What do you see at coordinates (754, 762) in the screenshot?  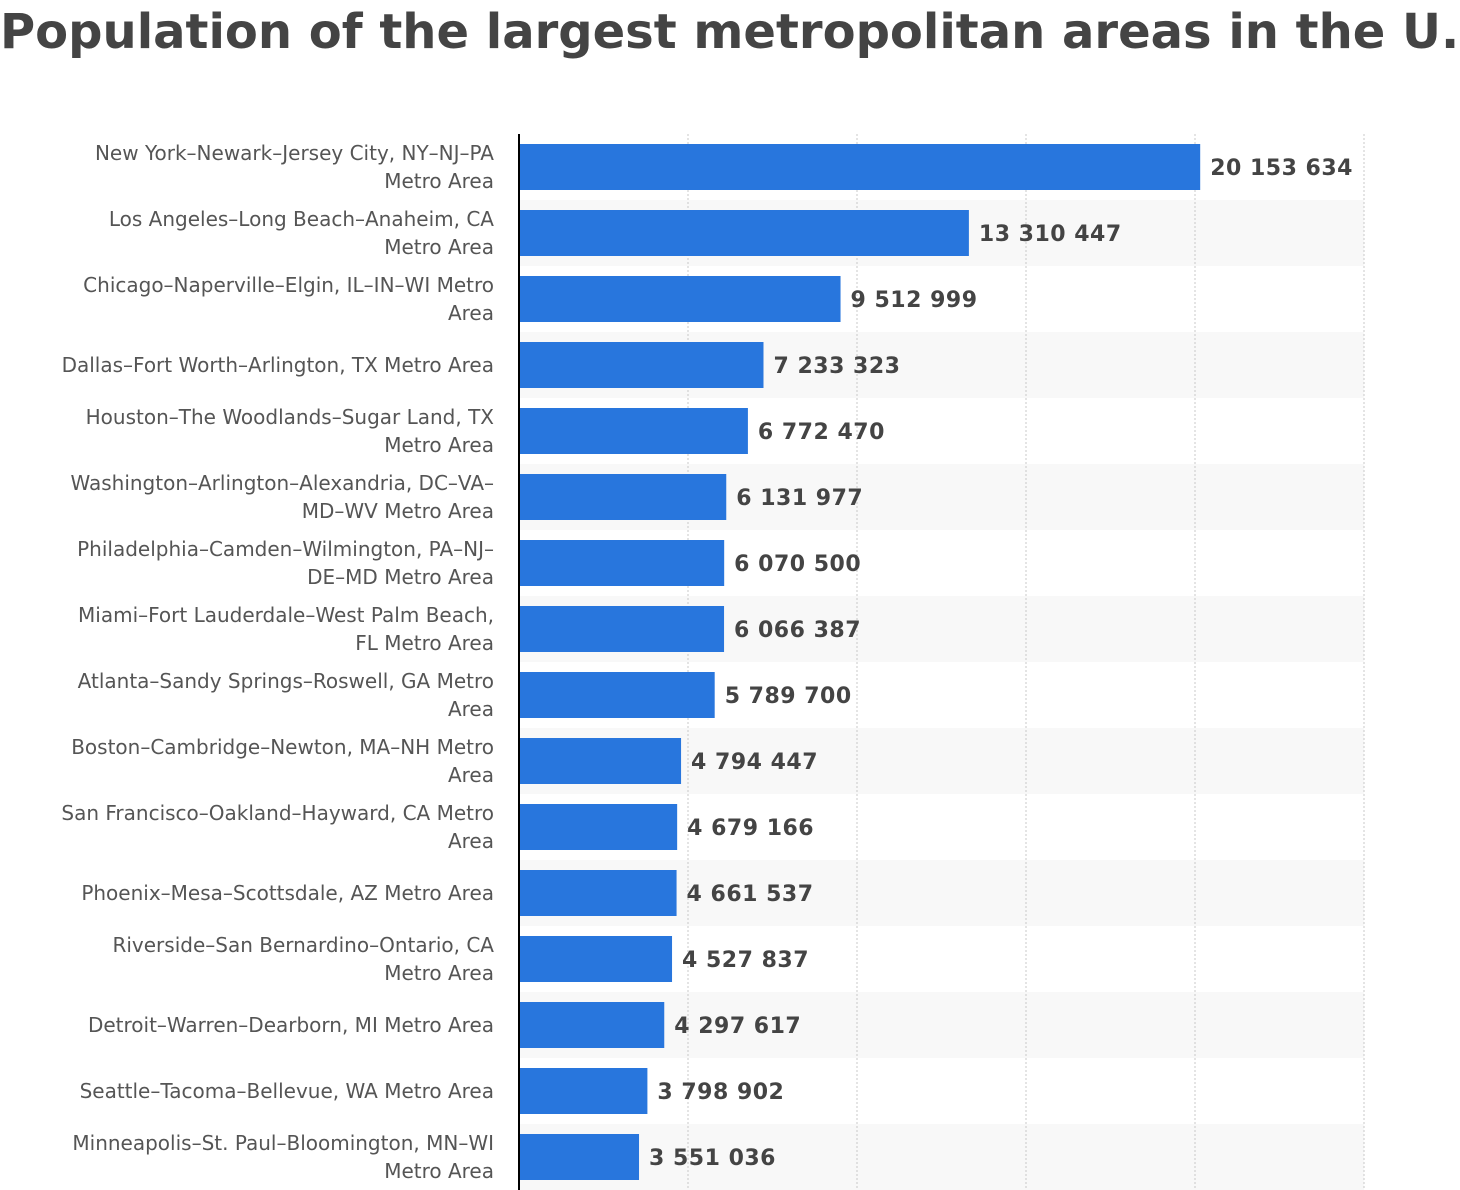 I see `value-label: 4 794 447` at bounding box center [754, 762].